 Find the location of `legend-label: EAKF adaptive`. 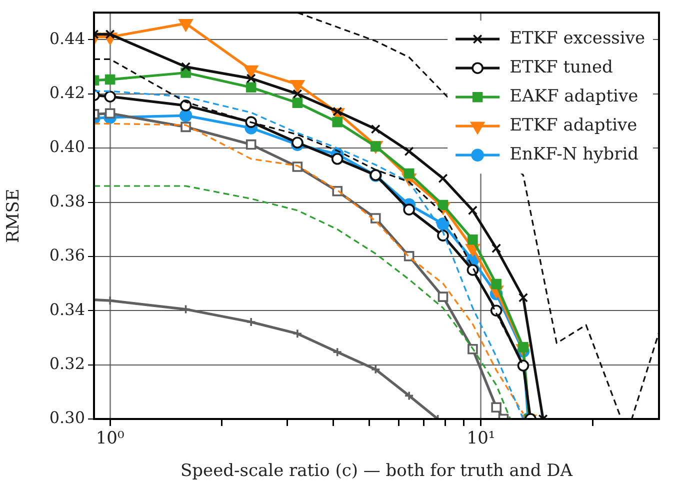

legend-label: EAKF adaptive is located at coordinates (574, 96).